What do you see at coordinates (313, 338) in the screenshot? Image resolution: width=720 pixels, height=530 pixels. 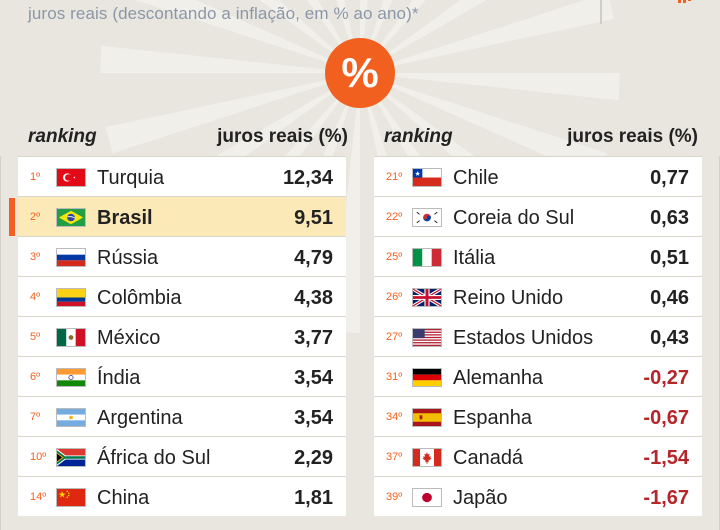 I see `interest-rate-value: 3,77` at bounding box center [313, 338].